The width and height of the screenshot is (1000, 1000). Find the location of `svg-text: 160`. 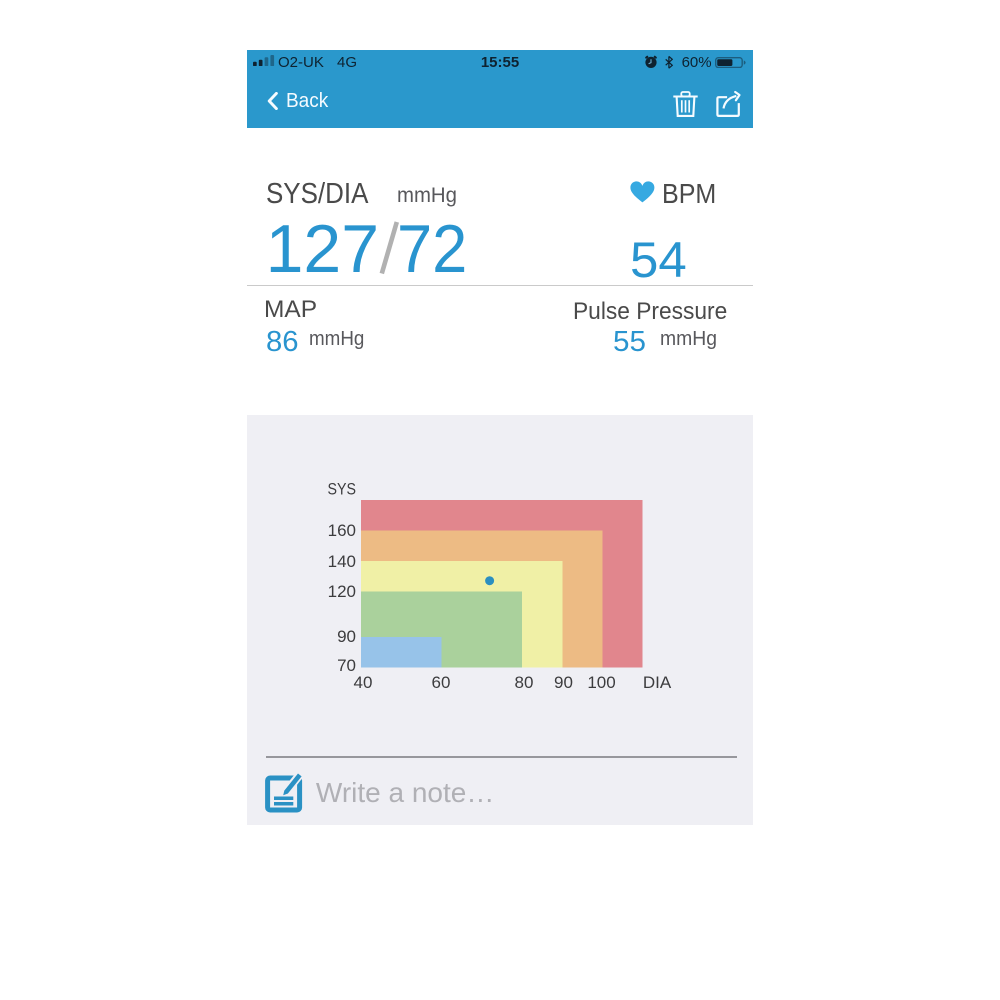

svg-text: 160 is located at coordinates (342, 530).